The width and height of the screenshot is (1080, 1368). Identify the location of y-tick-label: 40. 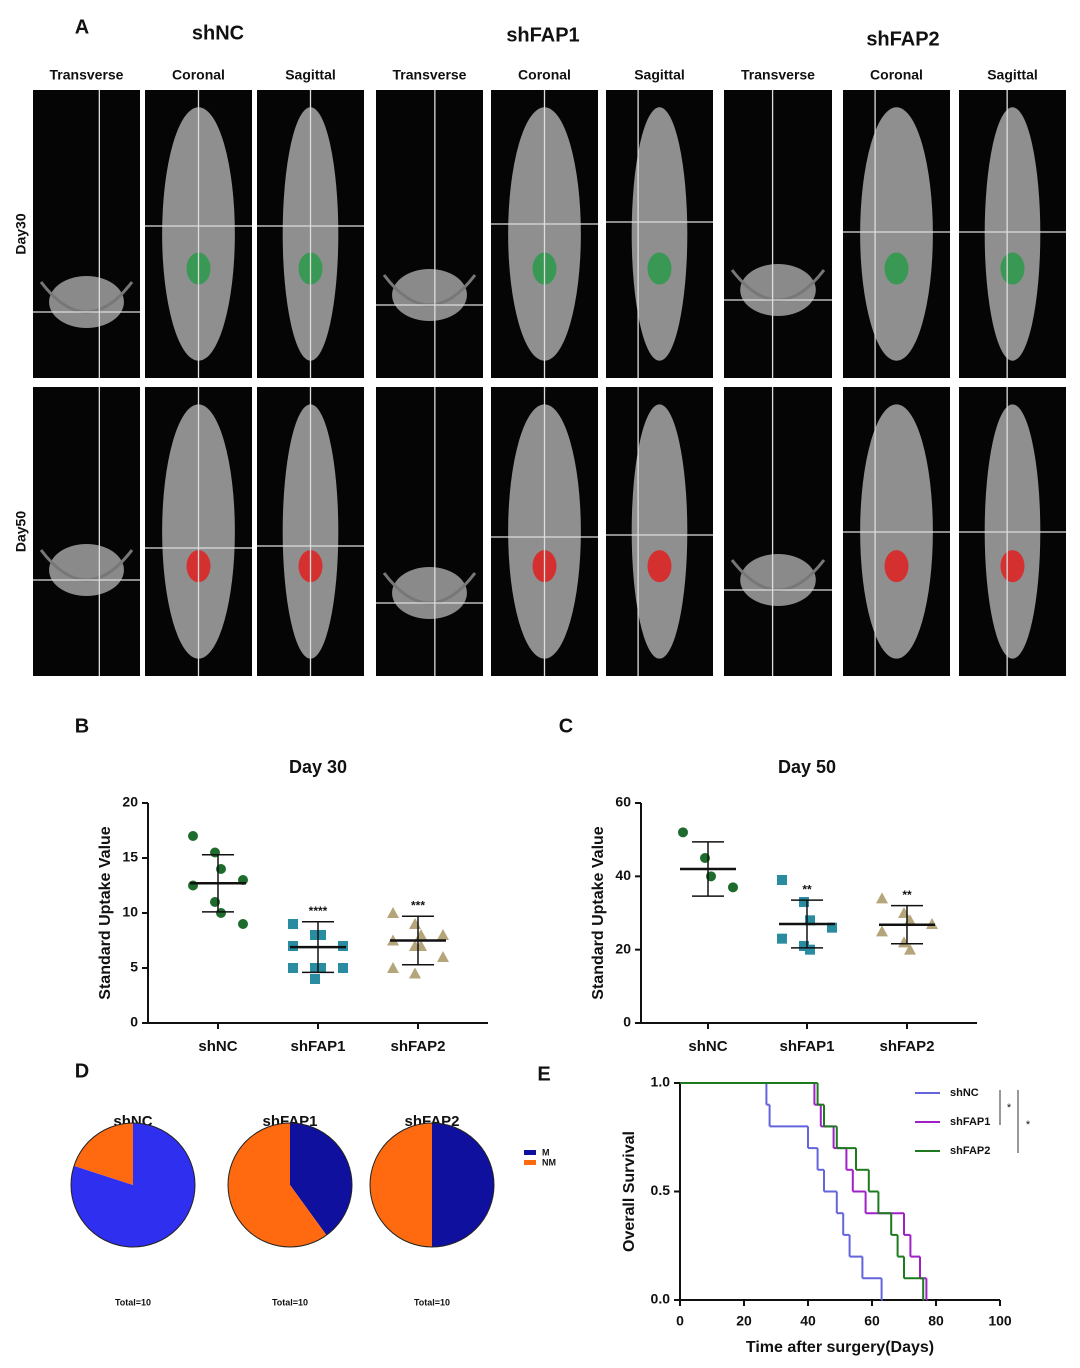
(623, 875).